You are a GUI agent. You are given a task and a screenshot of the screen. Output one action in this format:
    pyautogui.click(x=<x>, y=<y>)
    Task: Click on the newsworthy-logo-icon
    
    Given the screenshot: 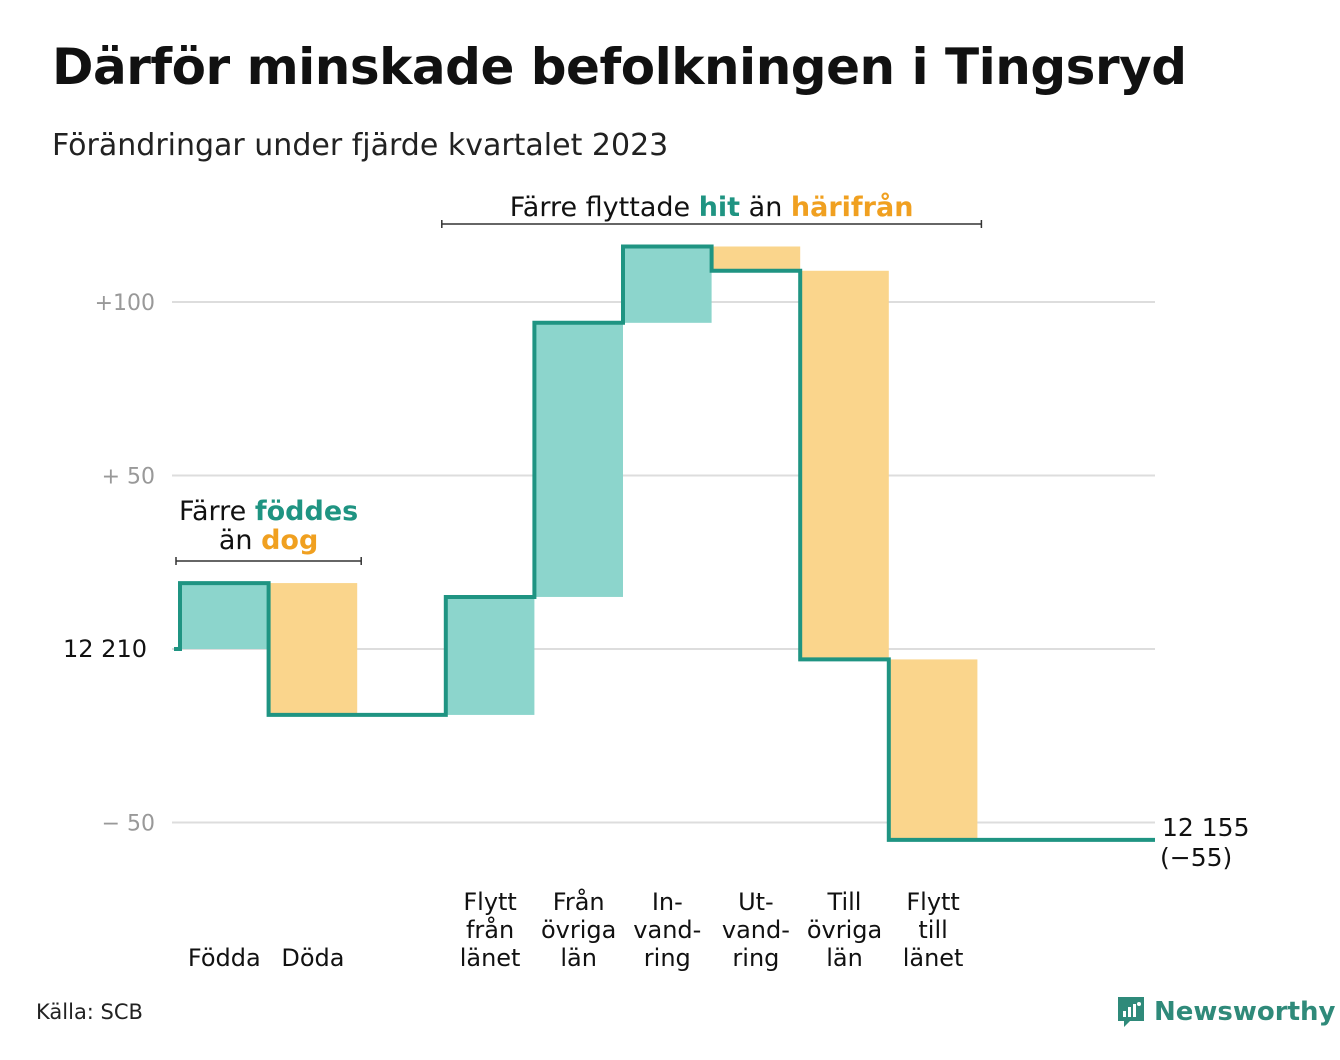 What is the action you would take?
    pyautogui.click(x=1131, y=1012)
    